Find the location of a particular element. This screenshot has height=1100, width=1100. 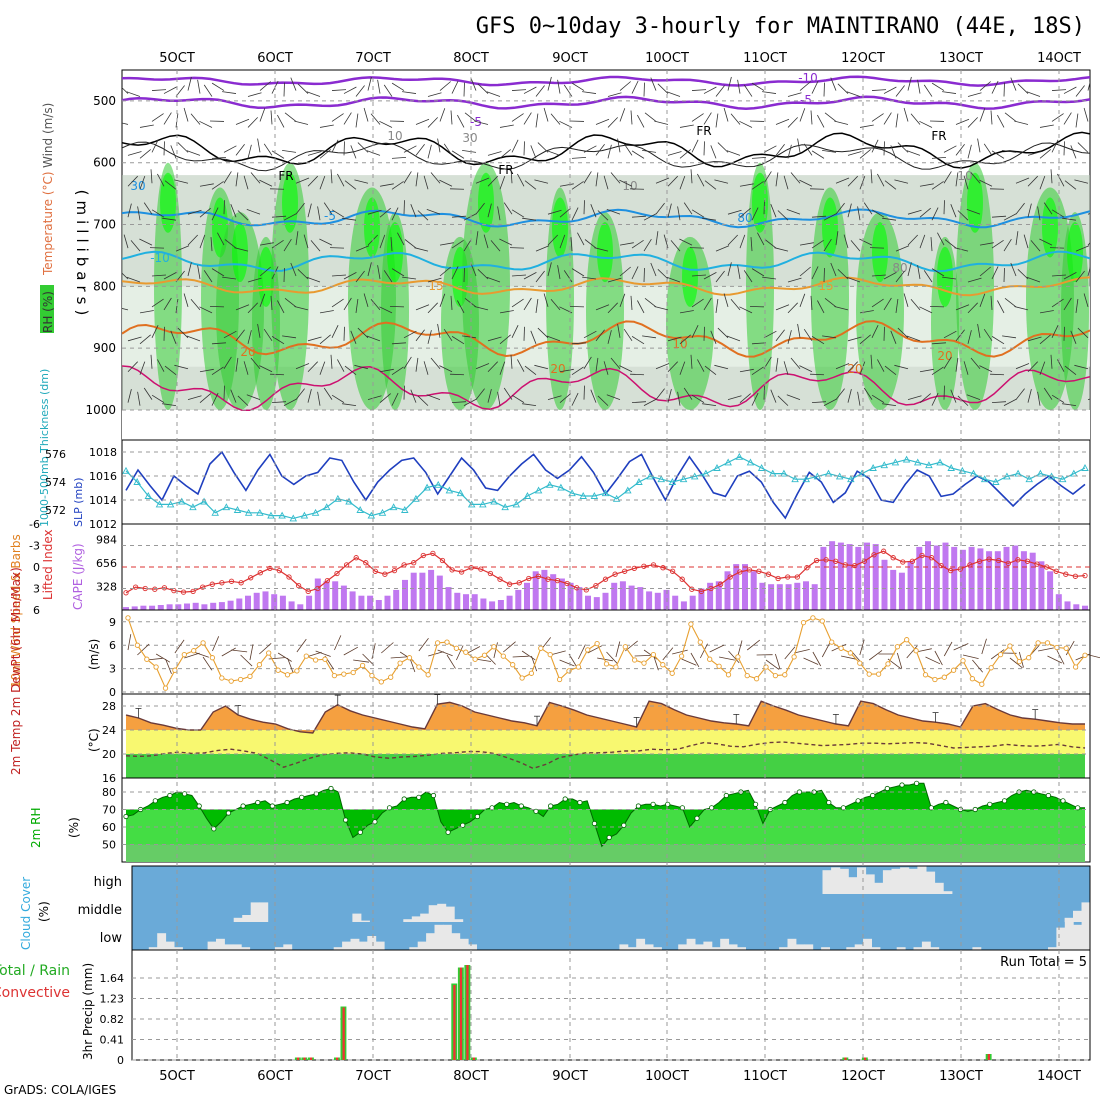

slp-tick: 1014 is located at coordinates (103, 500).